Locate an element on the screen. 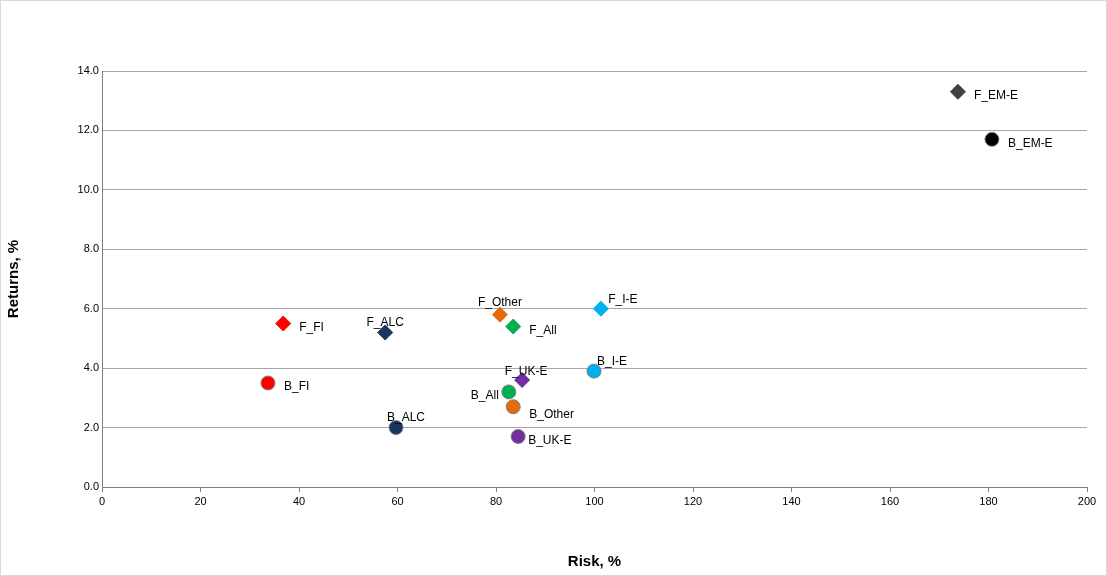 Image resolution: width=1107 pixels, height=576 pixels. series-label: B_All is located at coordinates (484, 395).